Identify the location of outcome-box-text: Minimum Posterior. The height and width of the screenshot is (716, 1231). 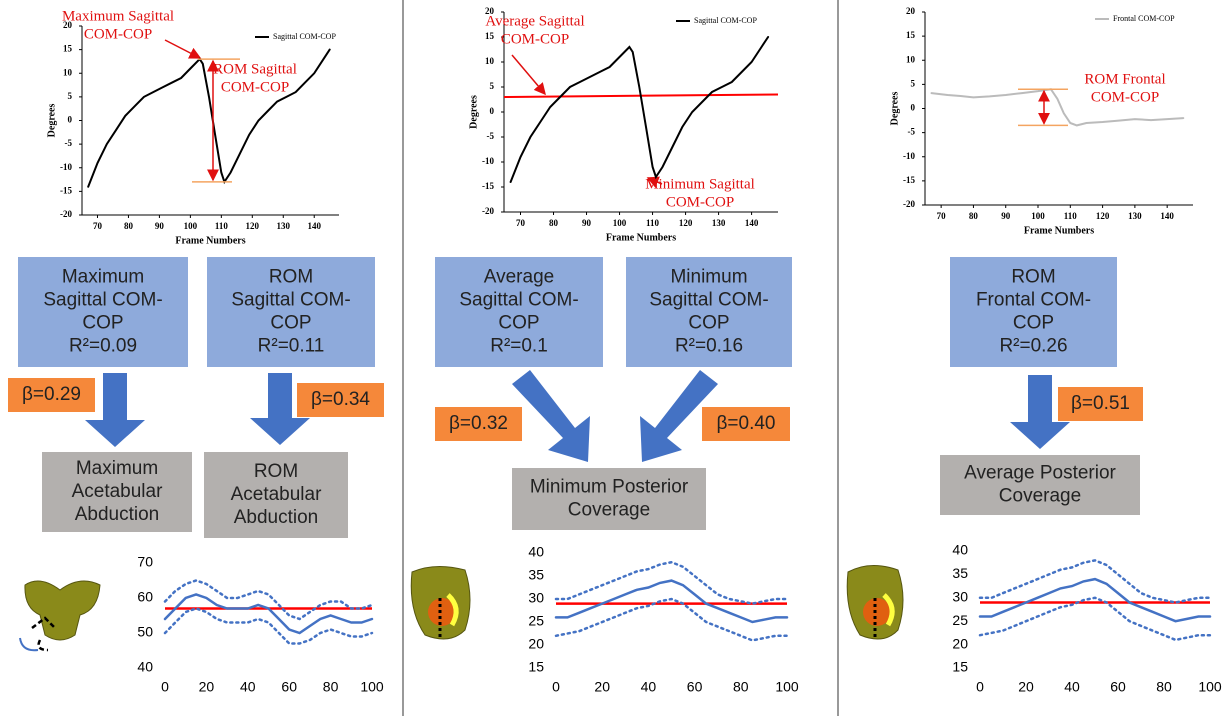
(609, 487).